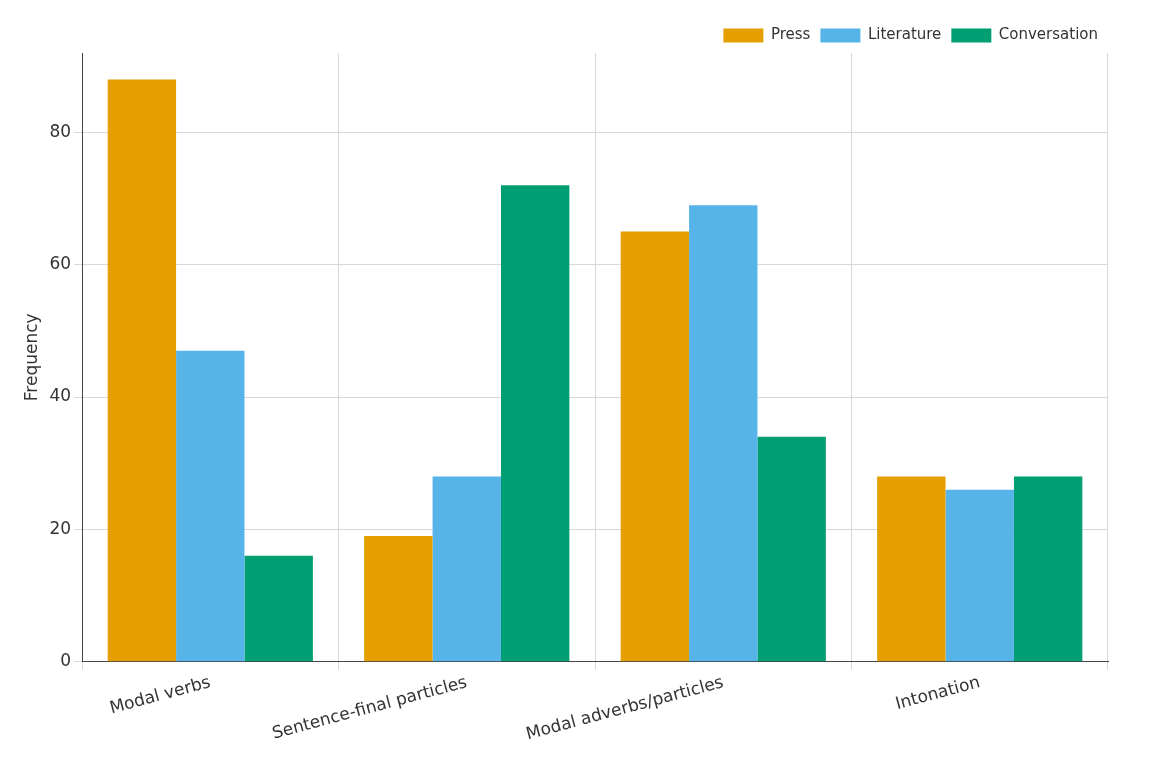 This screenshot has width=1157, height=767. Describe the element at coordinates (30, 357) in the screenshot. I see `y-axis-title: Frequency` at that location.